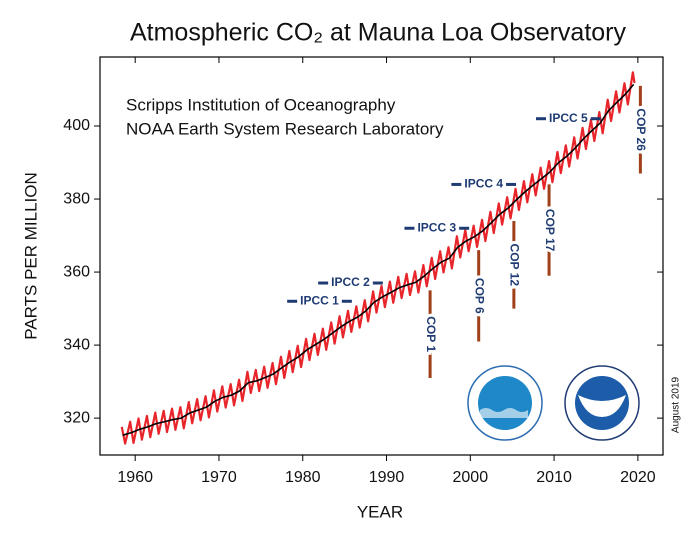 The height and width of the screenshot is (543, 694). What do you see at coordinates (641, 129) in the screenshot?
I see `cop-label: COP 26` at bounding box center [641, 129].